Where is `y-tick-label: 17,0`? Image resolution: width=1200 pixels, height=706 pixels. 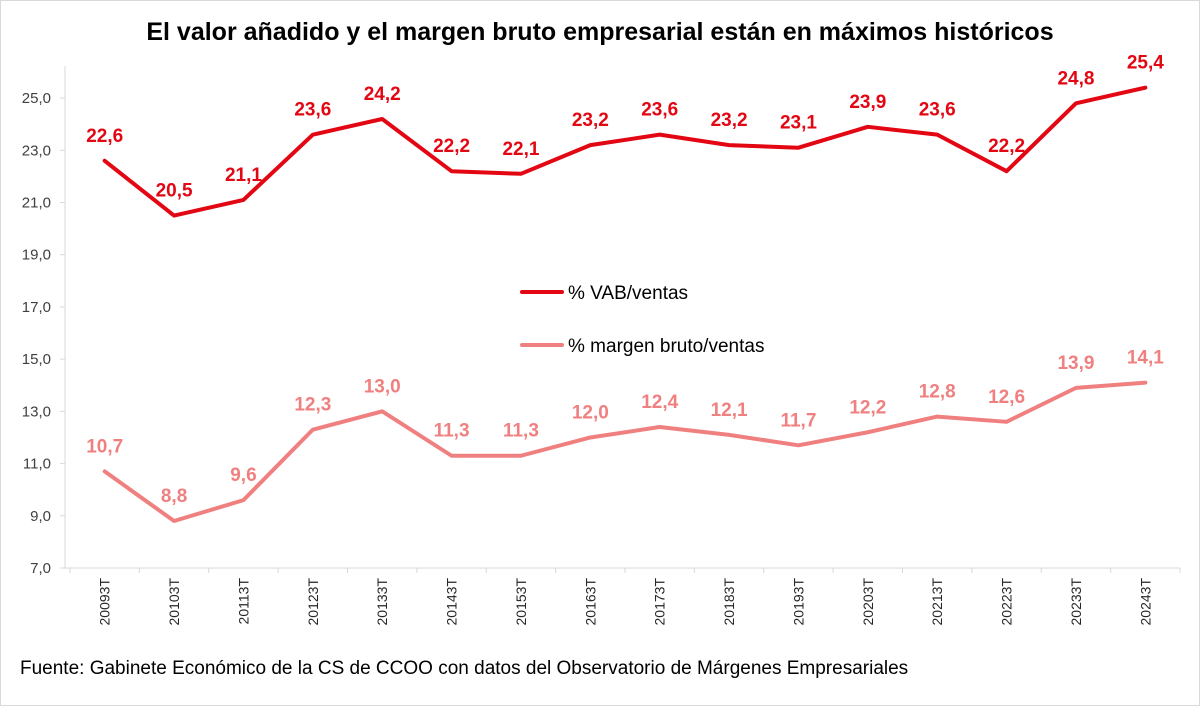 y-tick-label: 17,0 is located at coordinates (36, 307).